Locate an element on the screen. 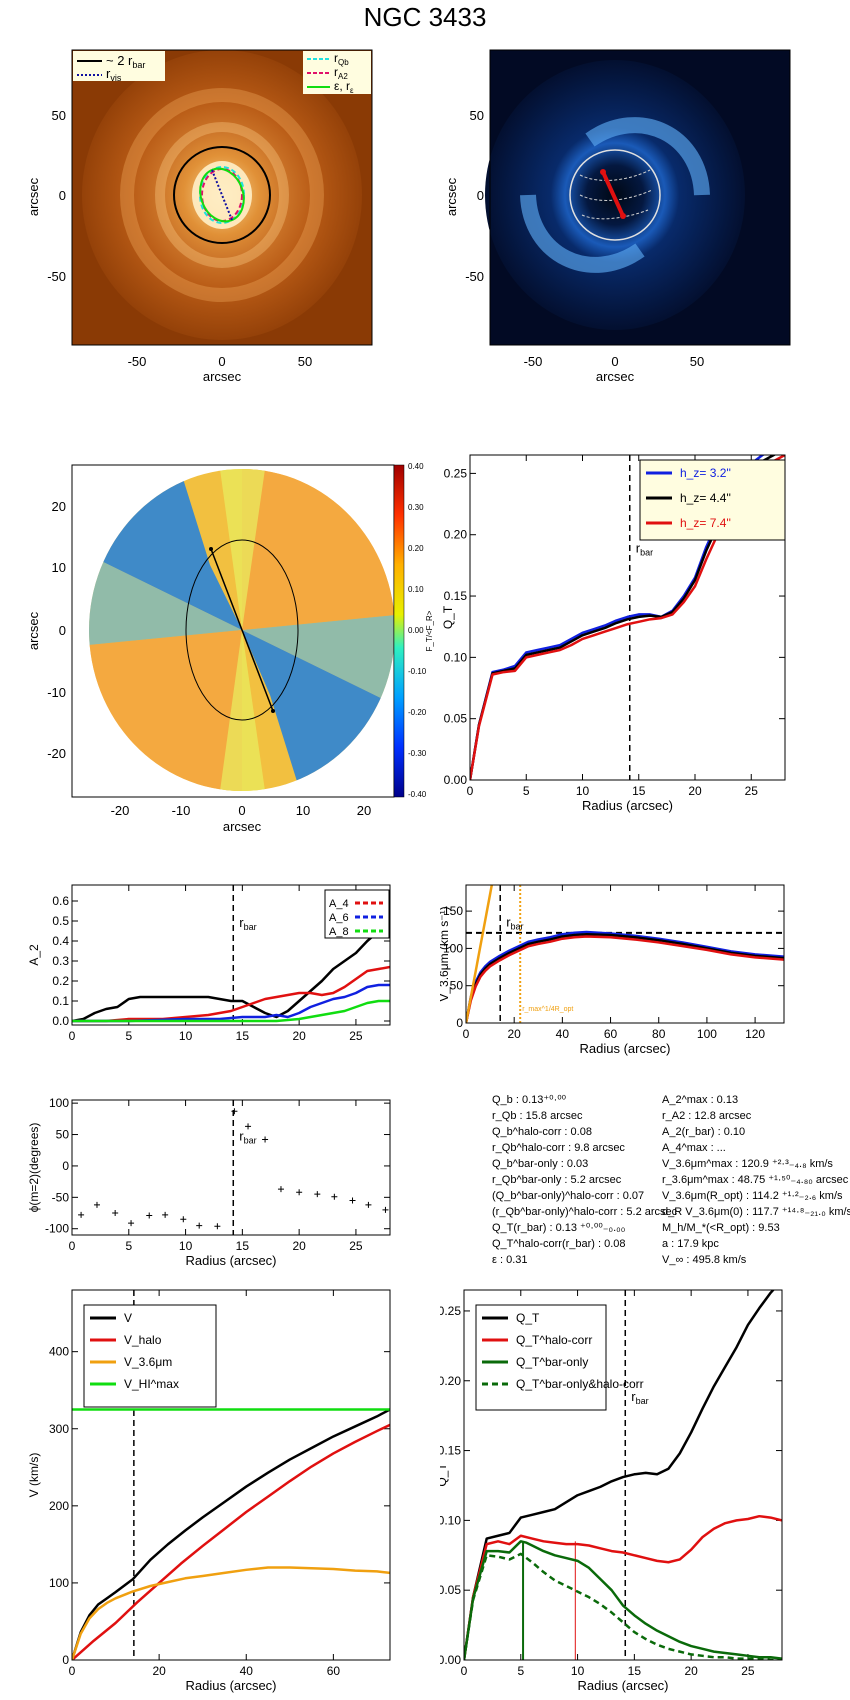 Image resolution: width=850 pixels, height=1700 pixels. legend-label: h_z= 3.2'' is located at coordinates (705, 473).